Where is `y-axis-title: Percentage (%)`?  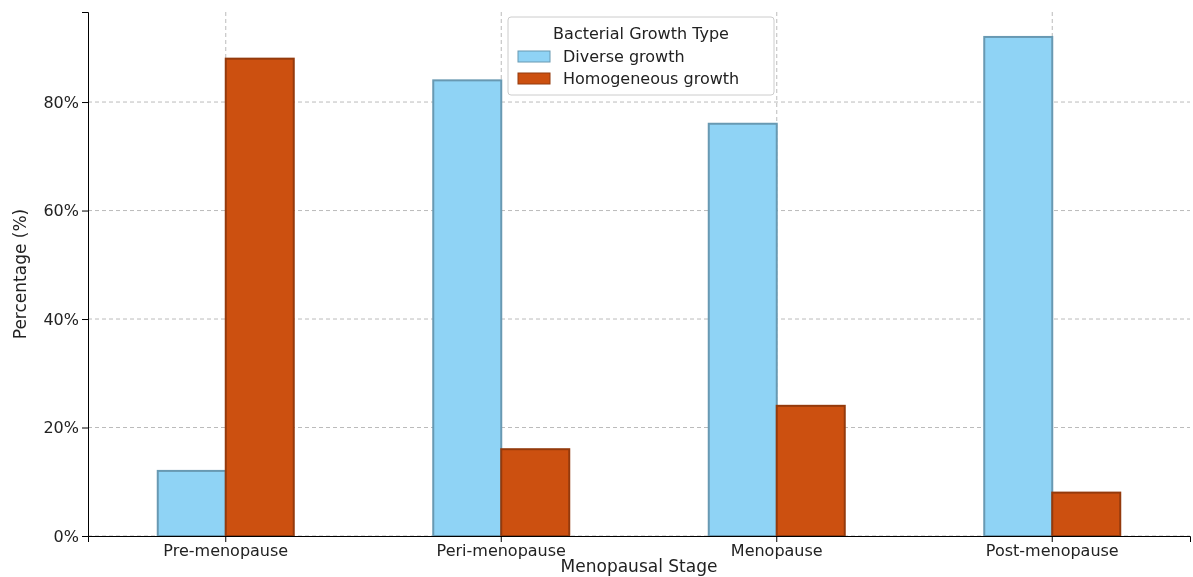
y-axis-title: Percentage (%) is located at coordinates (20, 274).